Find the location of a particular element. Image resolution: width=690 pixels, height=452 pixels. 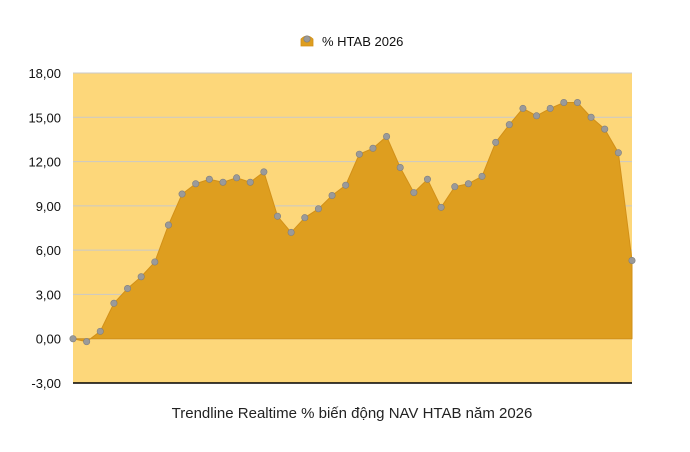

y-tick-label: 0,00 is located at coordinates (48, 339).